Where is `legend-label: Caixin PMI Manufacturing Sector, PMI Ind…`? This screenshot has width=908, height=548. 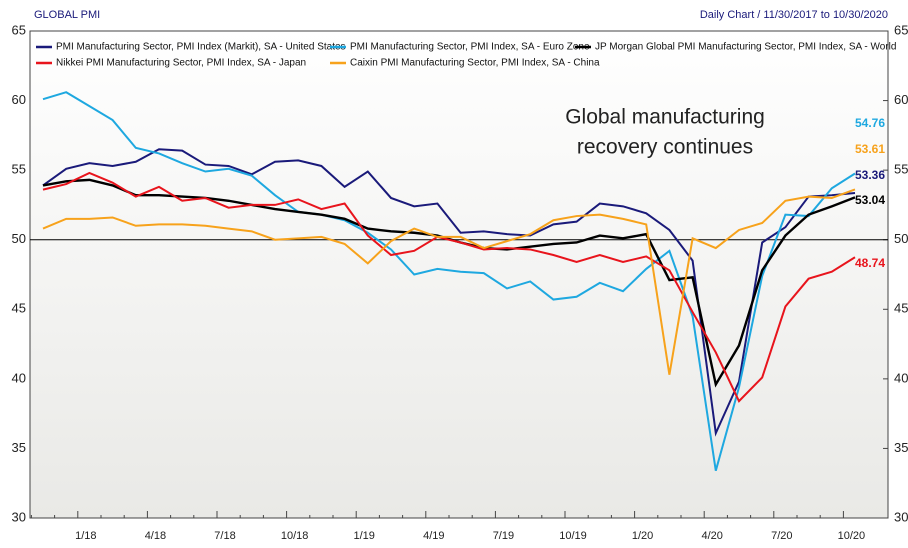 legend-label: Caixin PMI Manufacturing Sector, PMI Ind… is located at coordinates (475, 63).